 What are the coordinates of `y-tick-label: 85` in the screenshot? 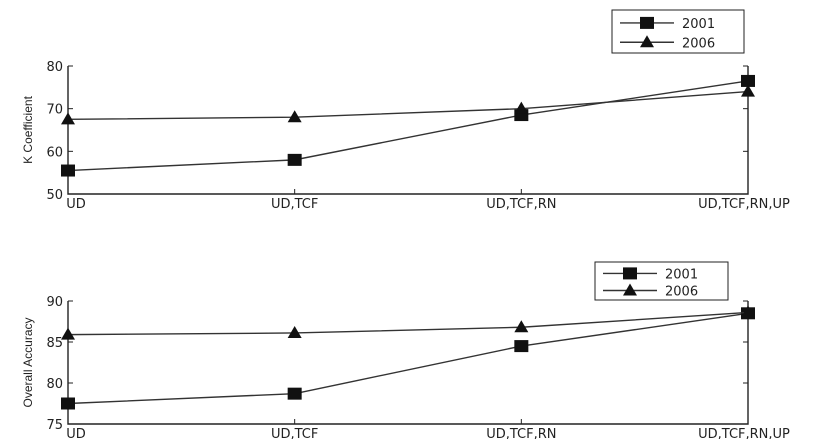 It's located at (54, 343).